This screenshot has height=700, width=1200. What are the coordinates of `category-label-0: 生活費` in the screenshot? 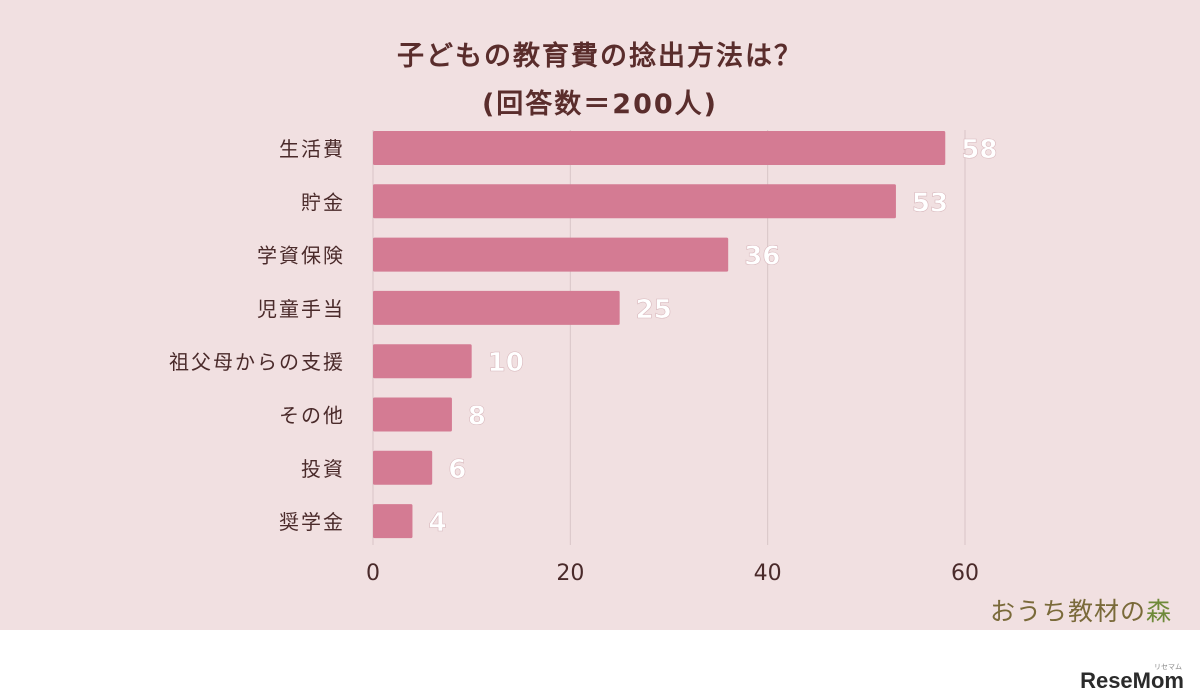 It's located at (312, 149).